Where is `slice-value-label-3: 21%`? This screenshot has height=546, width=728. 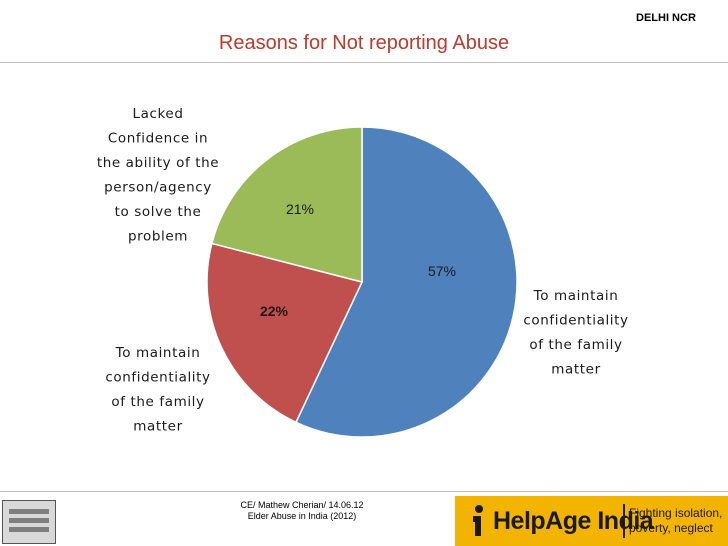
slice-value-label-3: 21% is located at coordinates (300, 209).